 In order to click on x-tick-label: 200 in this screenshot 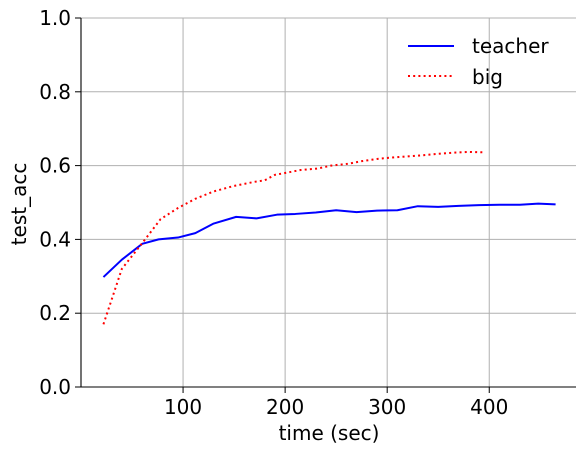, I will do `click(285, 407)`.